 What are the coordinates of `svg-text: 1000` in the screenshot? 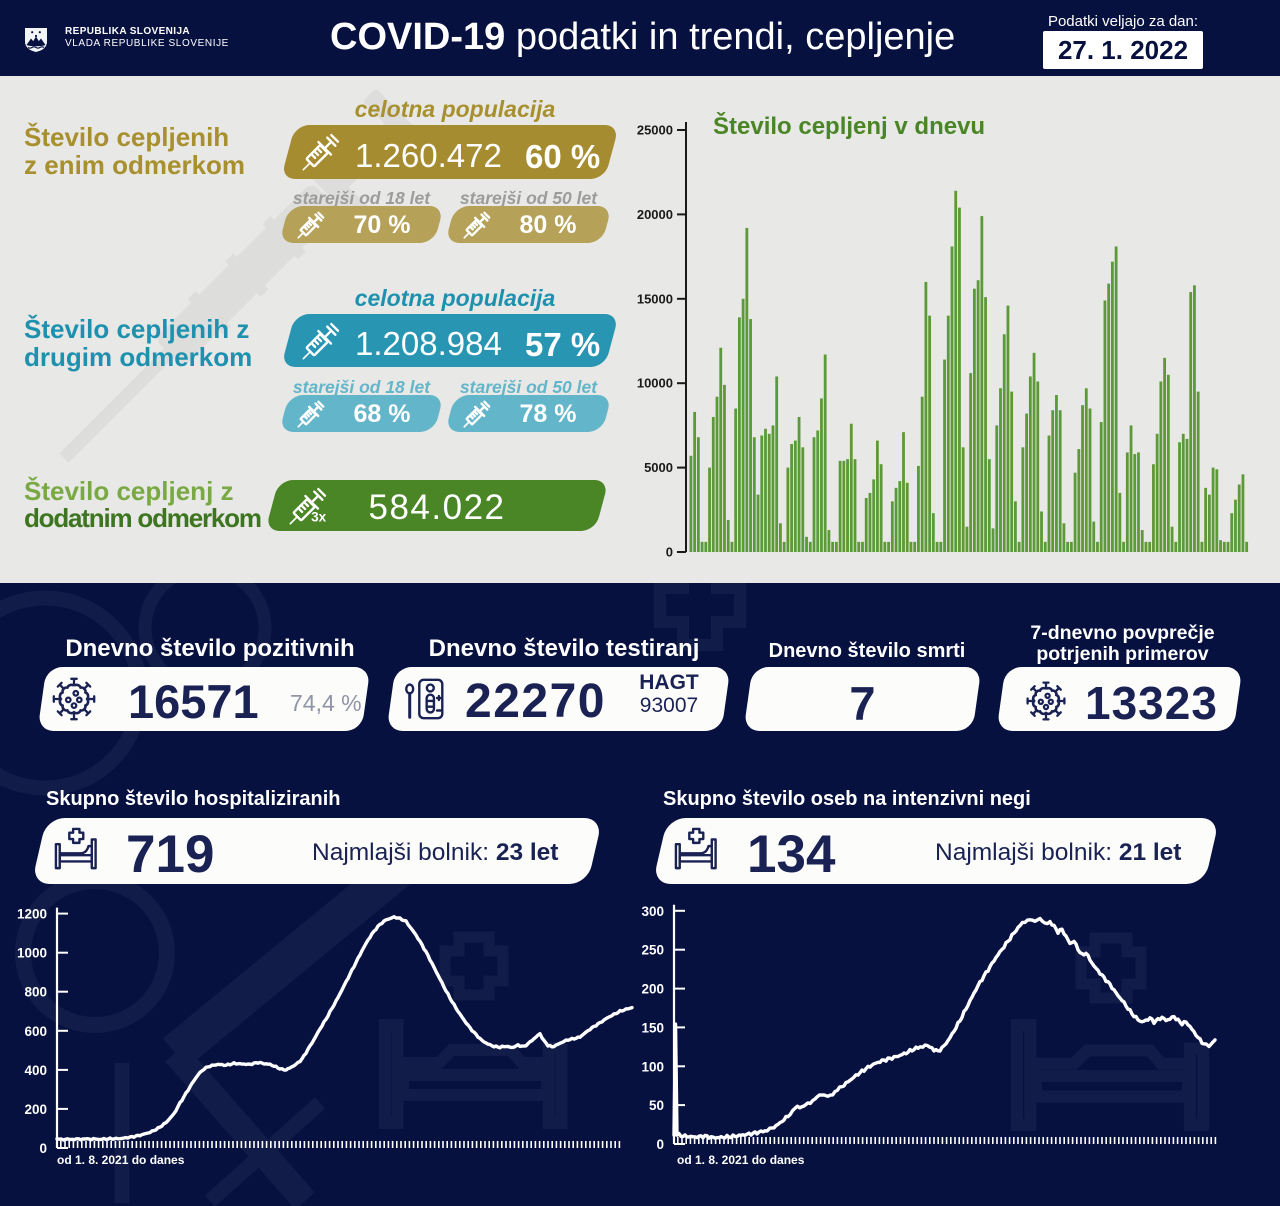 It's located at (32, 953).